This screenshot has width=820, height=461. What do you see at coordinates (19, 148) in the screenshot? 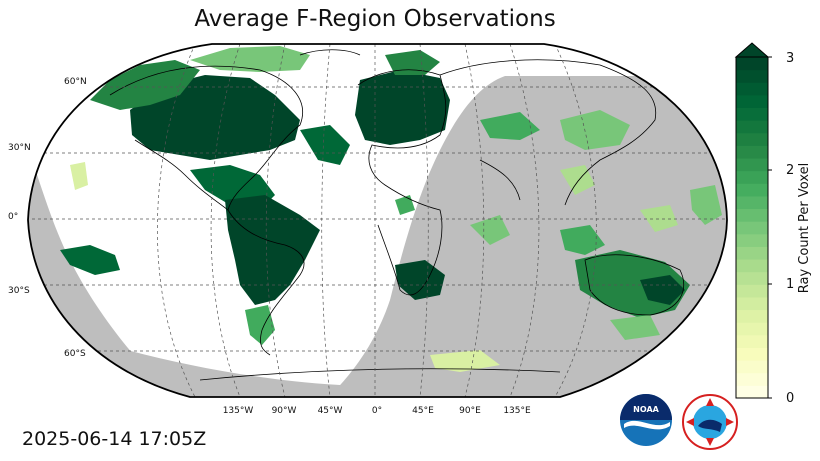
I see `lat-label-30n: 30°N` at bounding box center [19, 148].